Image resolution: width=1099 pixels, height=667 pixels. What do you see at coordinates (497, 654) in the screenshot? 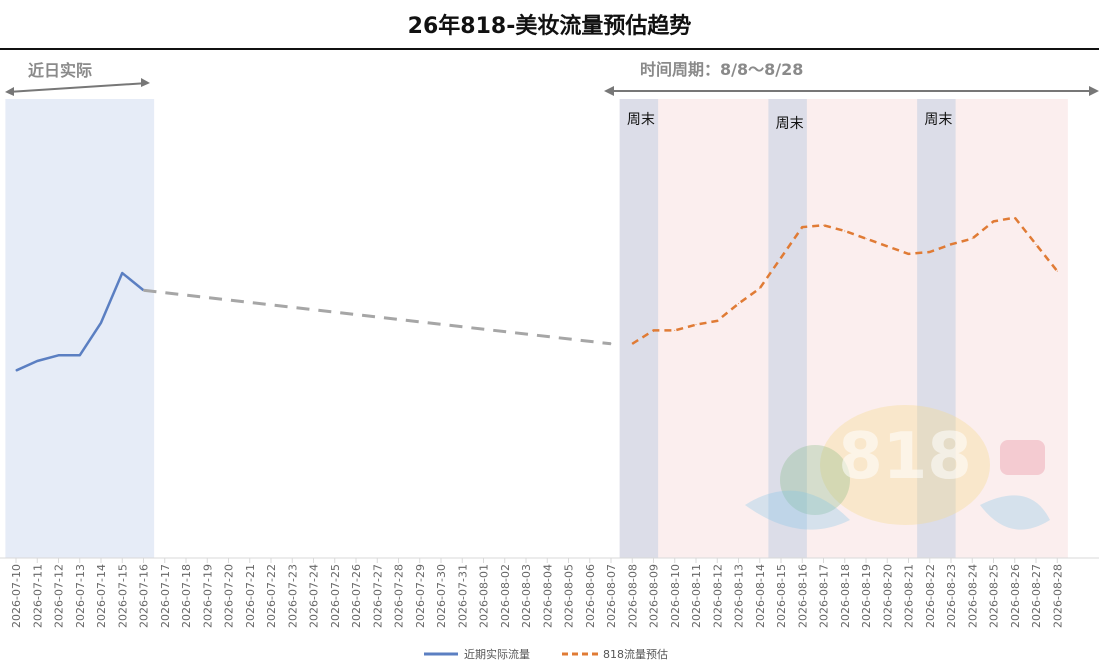
I see `legend-actual-label: 近期实际流量` at bounding box center [497, 654].